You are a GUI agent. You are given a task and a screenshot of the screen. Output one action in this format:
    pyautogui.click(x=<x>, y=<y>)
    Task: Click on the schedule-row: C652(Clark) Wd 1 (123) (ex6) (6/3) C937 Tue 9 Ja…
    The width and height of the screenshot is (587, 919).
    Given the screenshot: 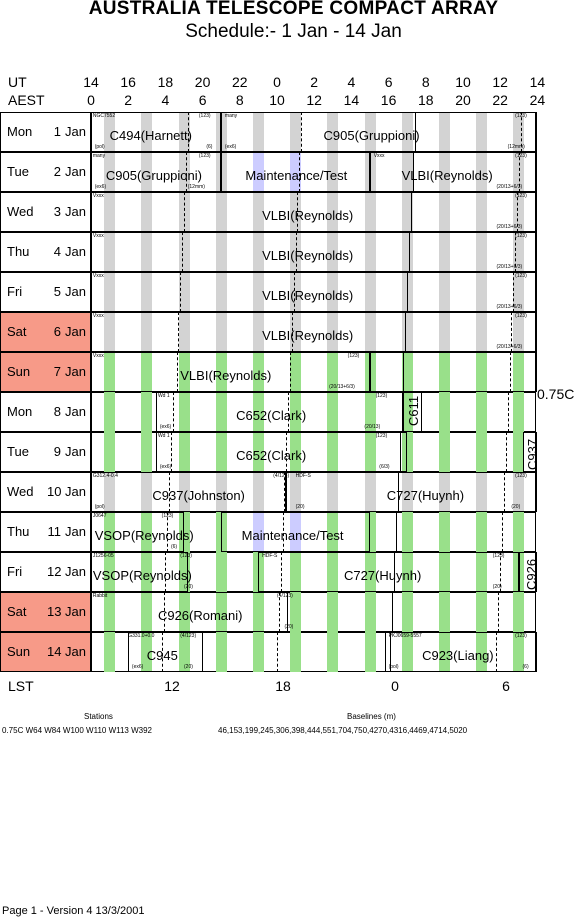 What is the action you would take?
    pyautogui.click(x=270, y=452)
    